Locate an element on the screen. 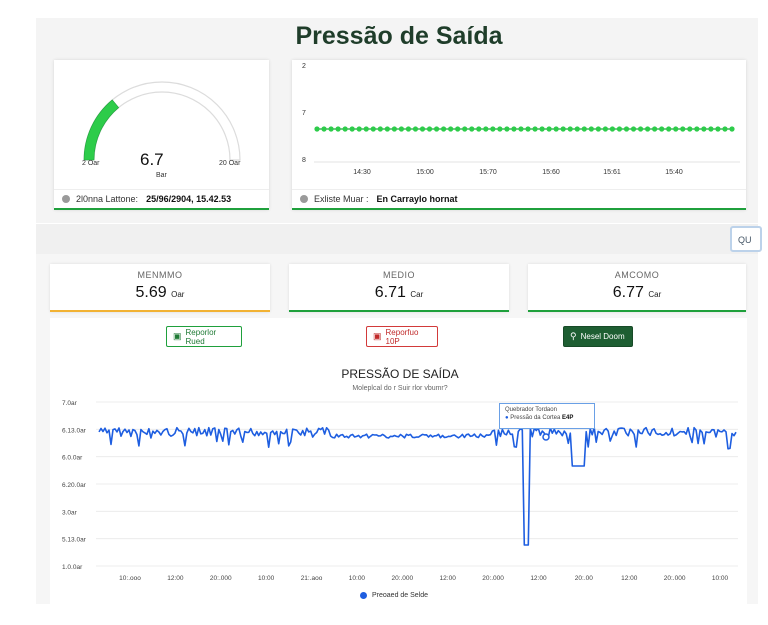  stat-avg-card: MEDIO 6.71 Car is located at coordinates (399, 288).